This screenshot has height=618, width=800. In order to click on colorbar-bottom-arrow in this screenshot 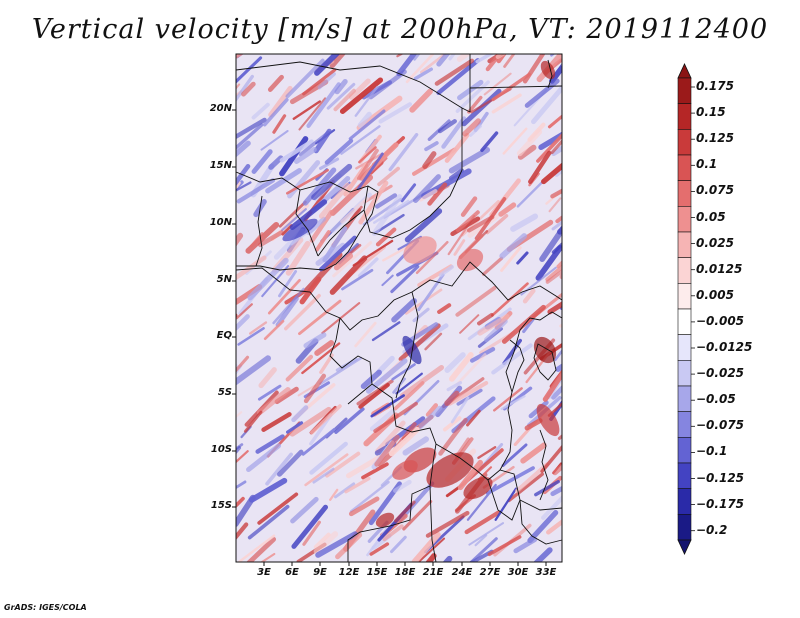, I will do `click(684, 547)`.